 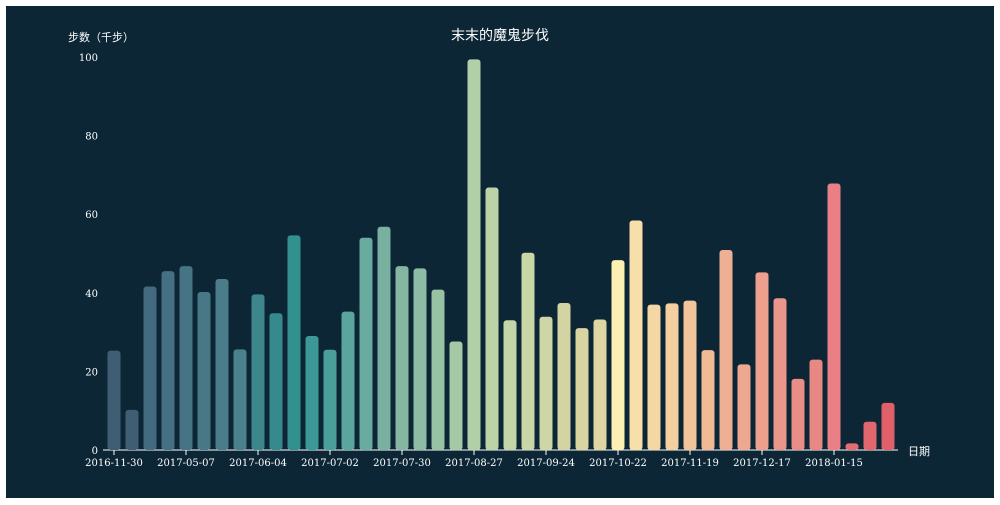 What do you see at coordinates (101, 37) in the screenshot?
I see `y-axis-label: 步数（千步）` at bounding box center [101, 37].